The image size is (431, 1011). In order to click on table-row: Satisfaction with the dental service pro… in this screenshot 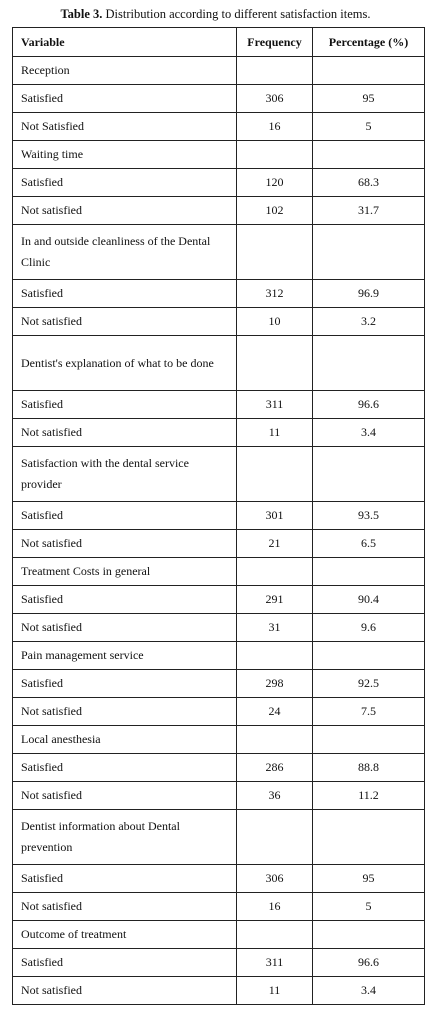, I will do `click(218, 474)`.